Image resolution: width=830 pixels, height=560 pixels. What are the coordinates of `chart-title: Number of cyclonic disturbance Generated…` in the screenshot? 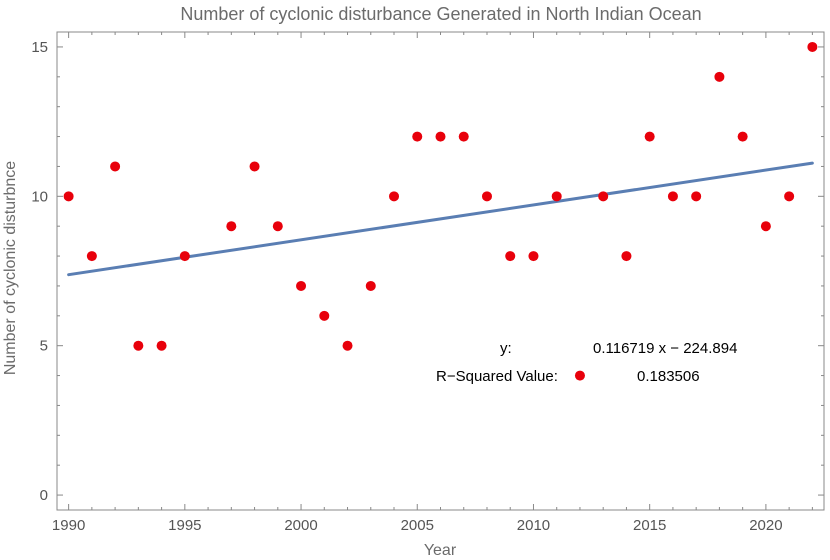 It's located at (440, 14).